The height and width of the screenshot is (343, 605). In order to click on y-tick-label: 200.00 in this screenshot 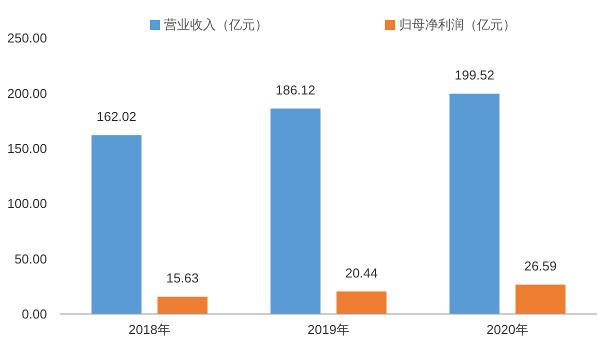, I will do `click(27, 93)`.